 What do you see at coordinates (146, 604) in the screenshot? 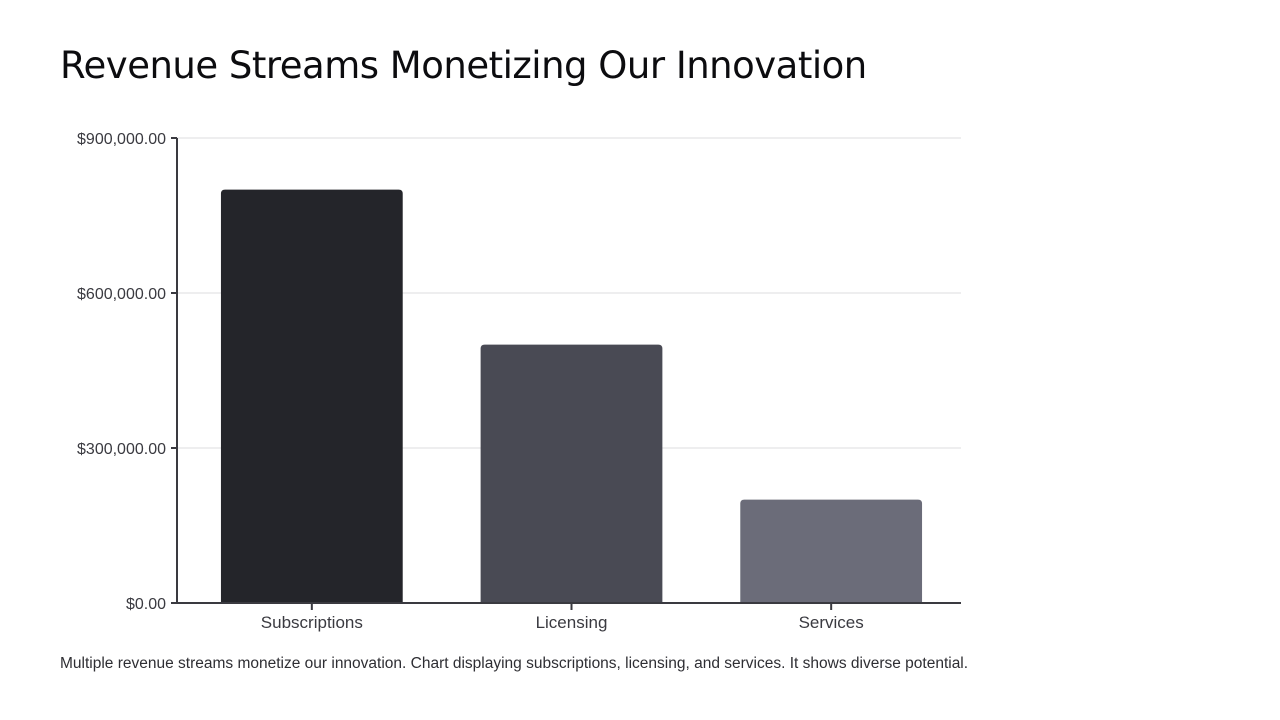
I see `y-tick-label: $0.00` at bounding box center [146, 604].